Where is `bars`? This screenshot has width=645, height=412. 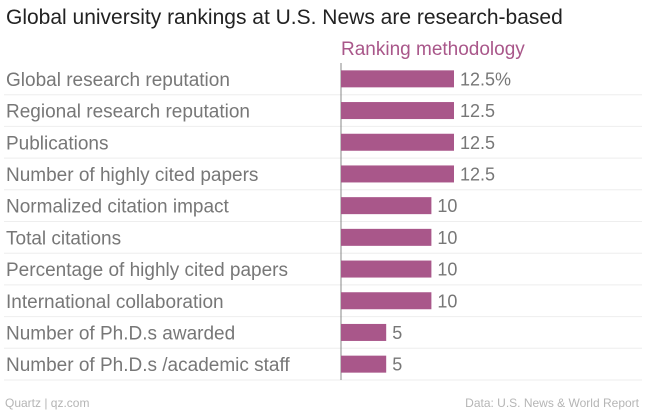 bars is located at coordinates (397, 221).